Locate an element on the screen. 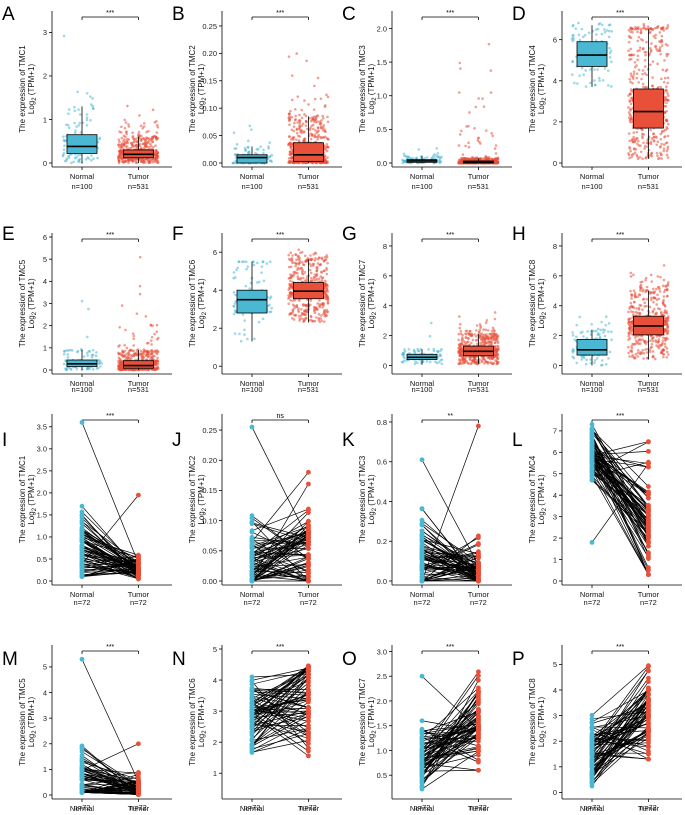  y-tick-label: 2 is located at coordinates (555, 122).